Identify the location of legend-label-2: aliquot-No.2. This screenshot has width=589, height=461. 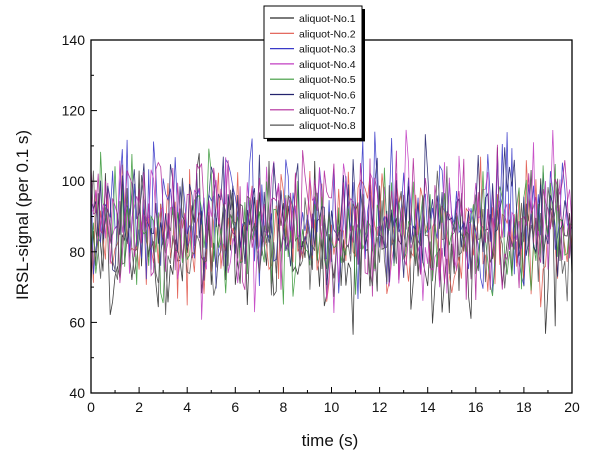
(327, 34).